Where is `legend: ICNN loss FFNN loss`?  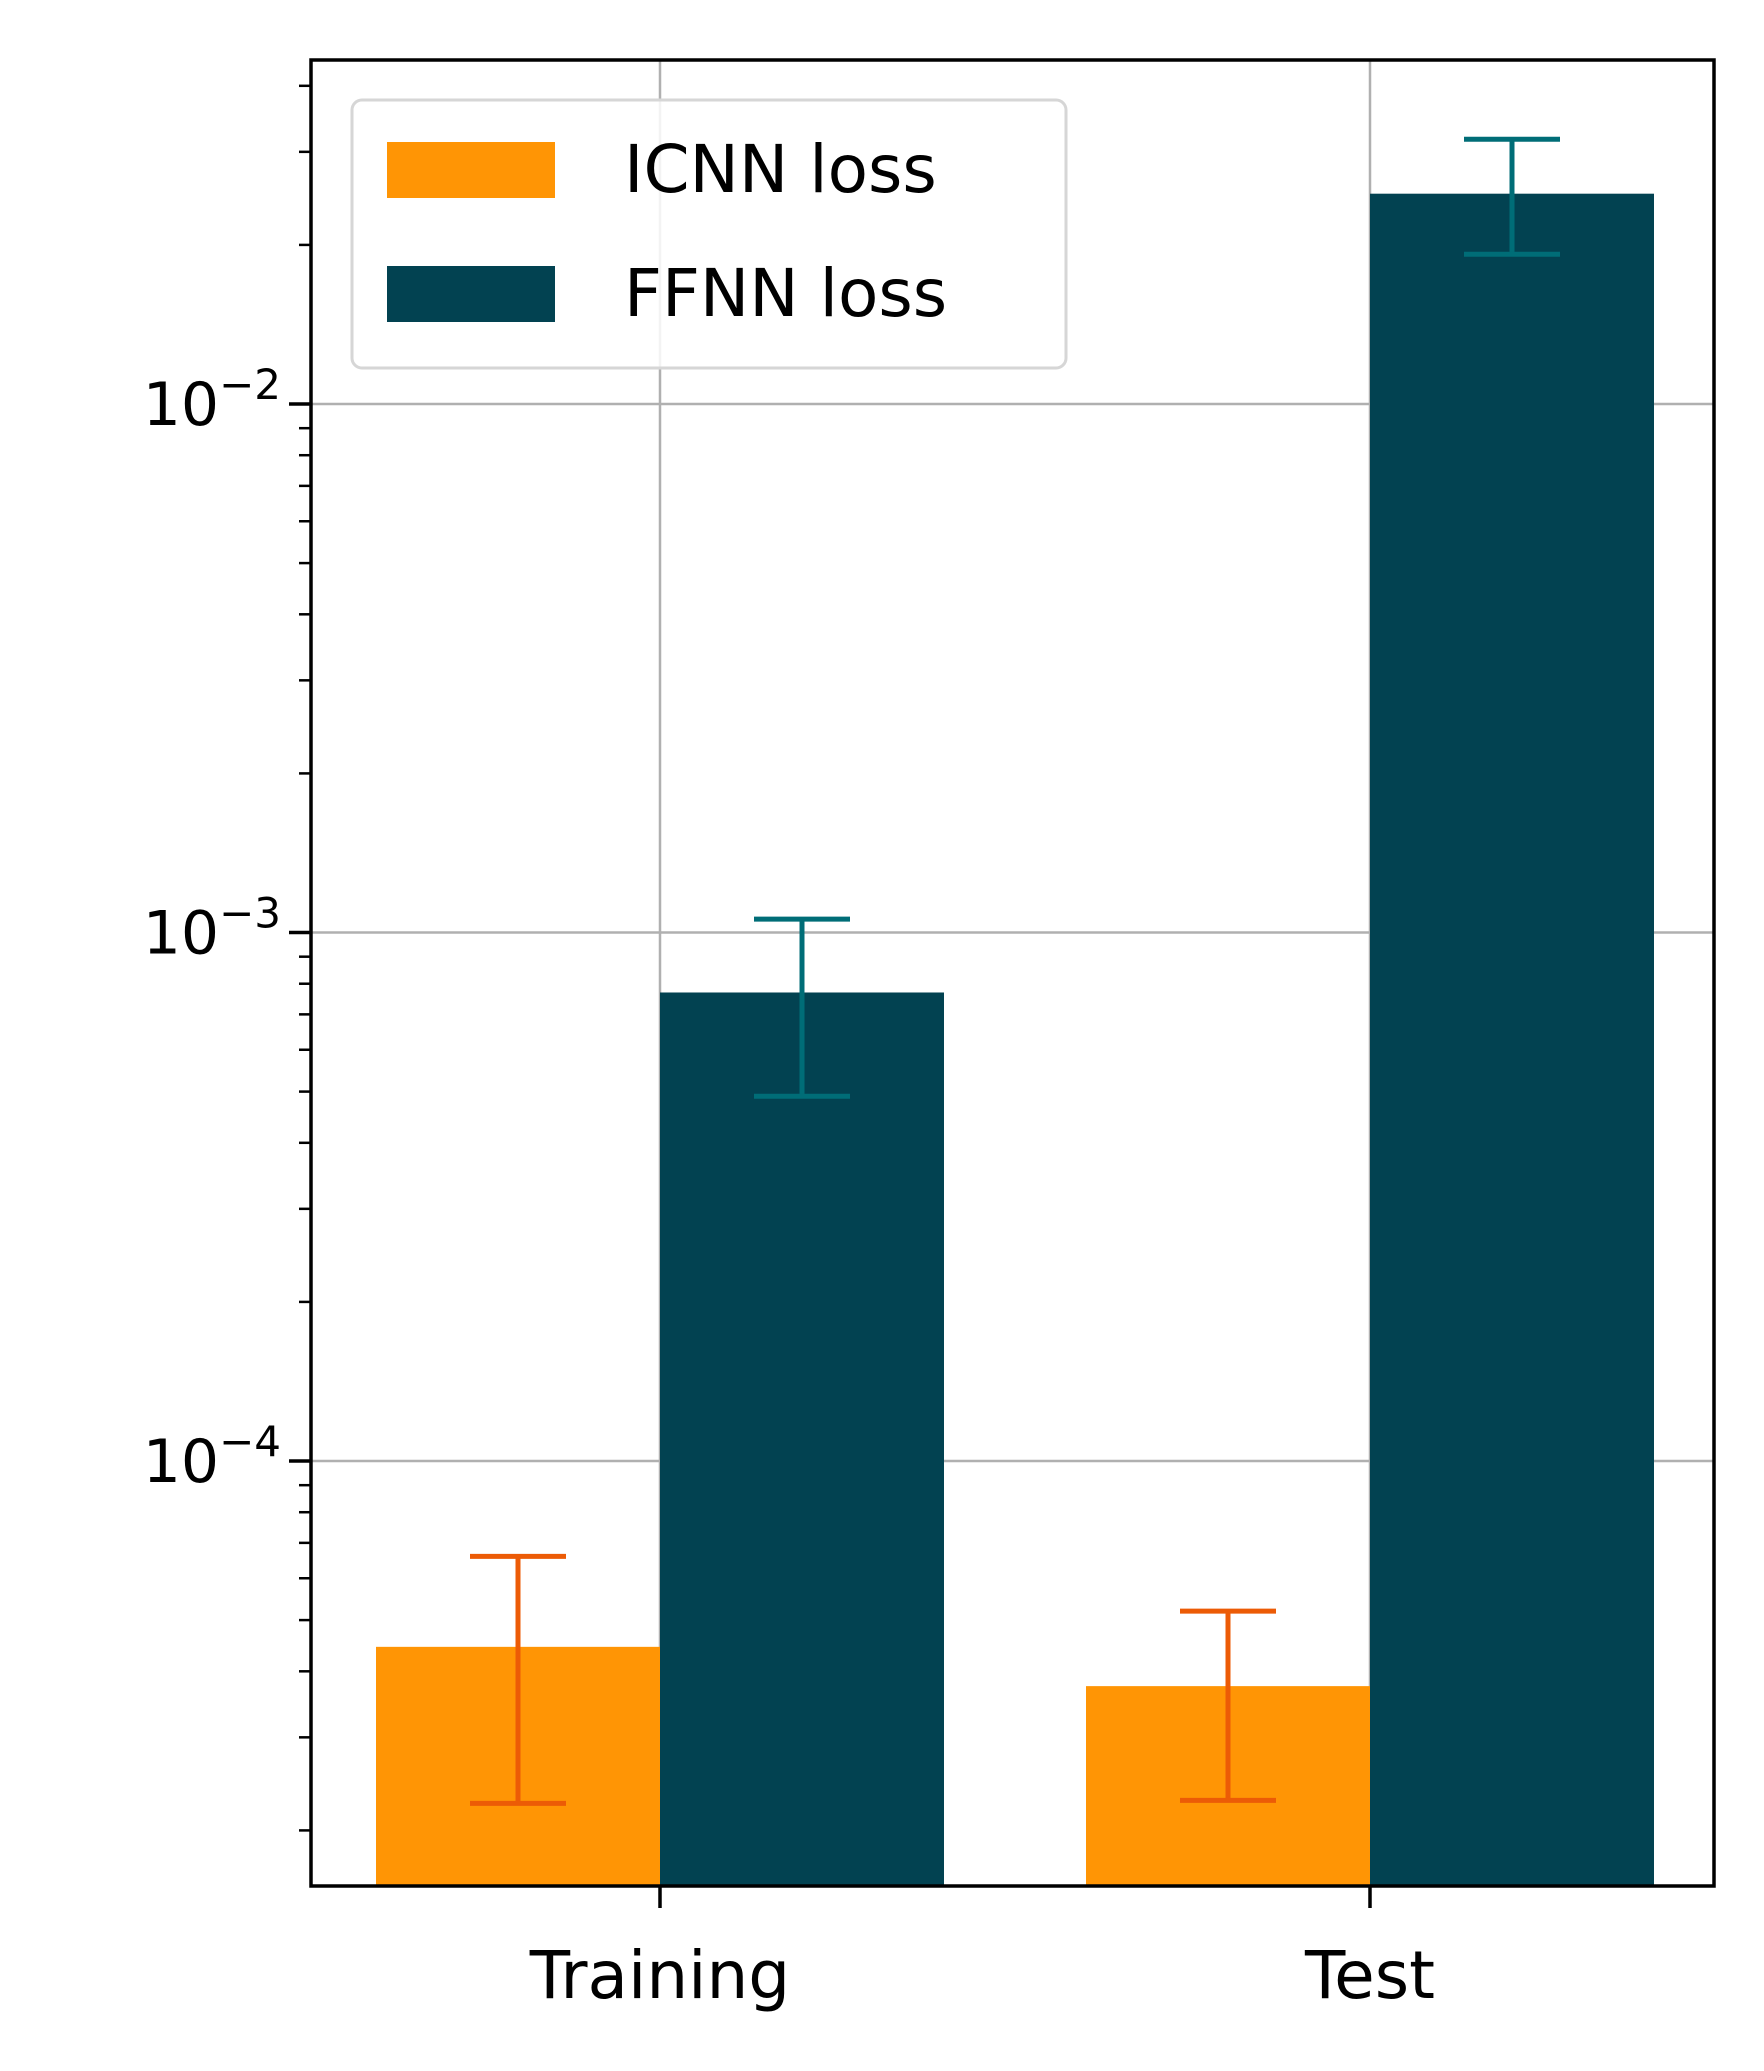
legend: ICNN loss FFNN loss is located at coordinates (709, 234).